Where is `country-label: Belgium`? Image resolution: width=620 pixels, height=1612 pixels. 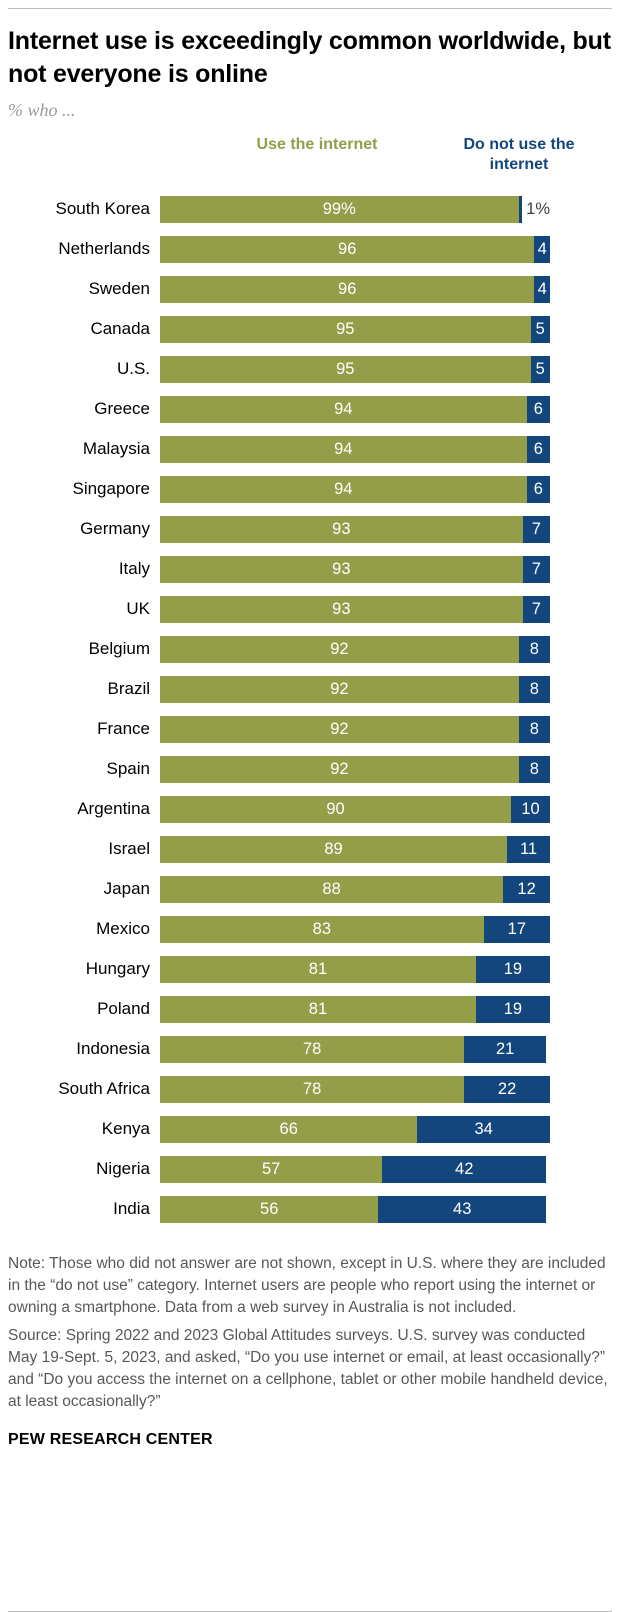
country-label: Belgium is located at coordinates (119, 648).